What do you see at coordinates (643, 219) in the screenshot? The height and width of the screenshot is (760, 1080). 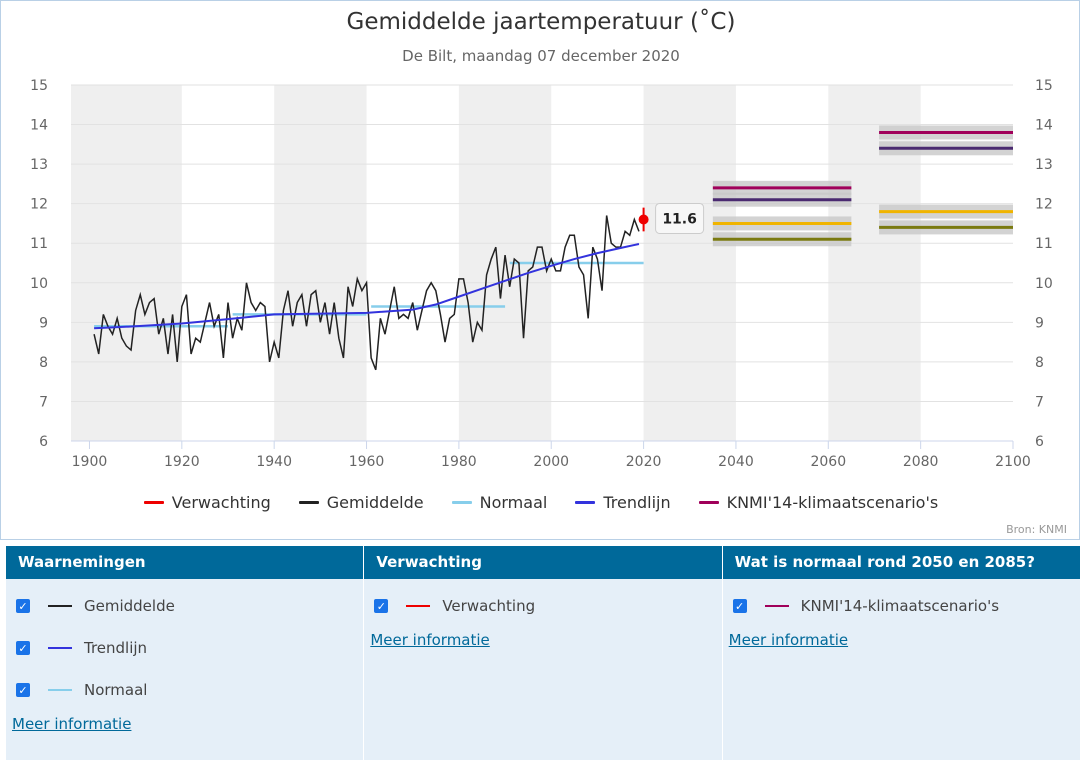 I see `forecast-point` at bounding box center [643, 219].